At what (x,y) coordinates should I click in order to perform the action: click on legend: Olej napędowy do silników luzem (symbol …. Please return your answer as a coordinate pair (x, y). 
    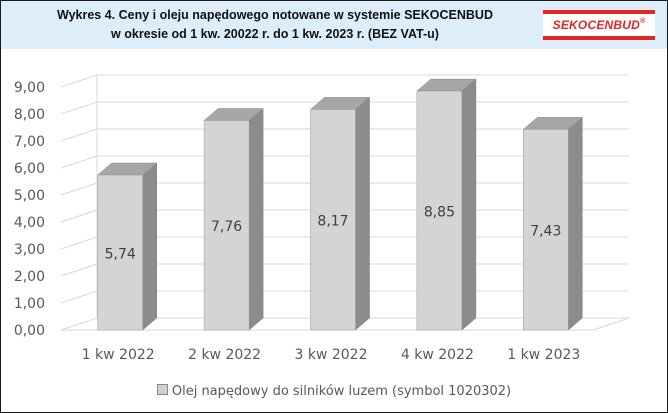
    Looking at the image, I should click on (334, 391).